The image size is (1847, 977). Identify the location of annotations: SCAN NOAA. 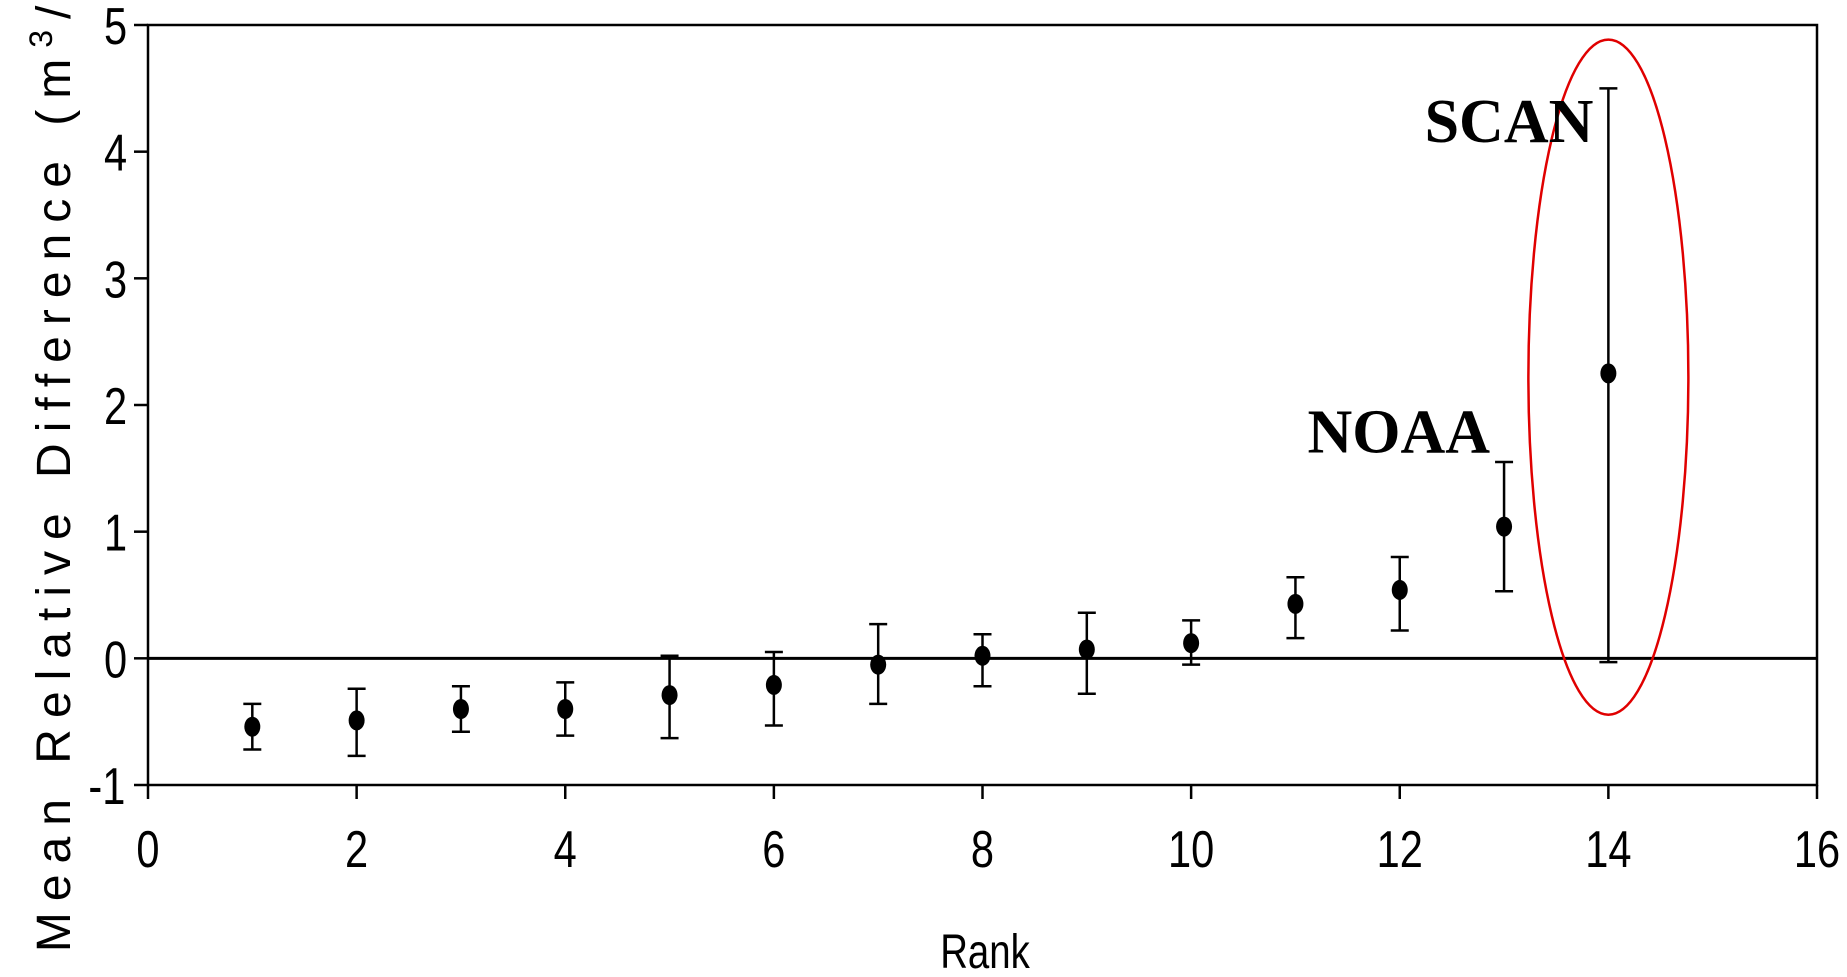
(1451, 277).